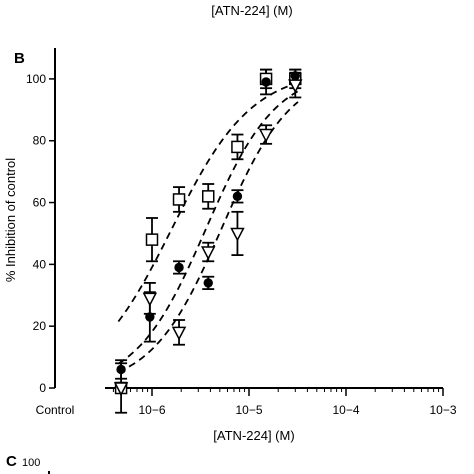 This screenshot has width=474, height=474. I want to click on y-tick-label: 60, so click(40, 203).